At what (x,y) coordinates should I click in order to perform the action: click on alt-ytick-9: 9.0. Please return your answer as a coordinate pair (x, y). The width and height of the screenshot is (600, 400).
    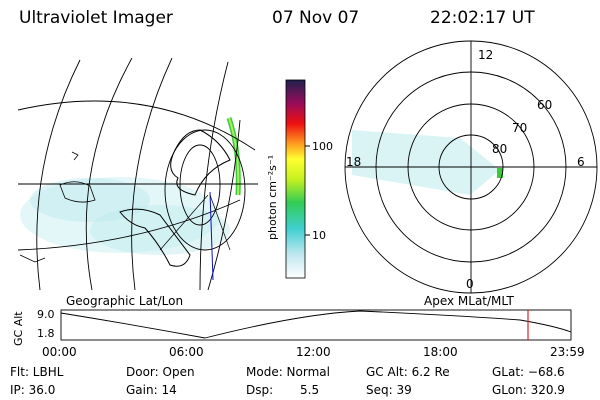
    Looking at the image, I should click on (46, 314).